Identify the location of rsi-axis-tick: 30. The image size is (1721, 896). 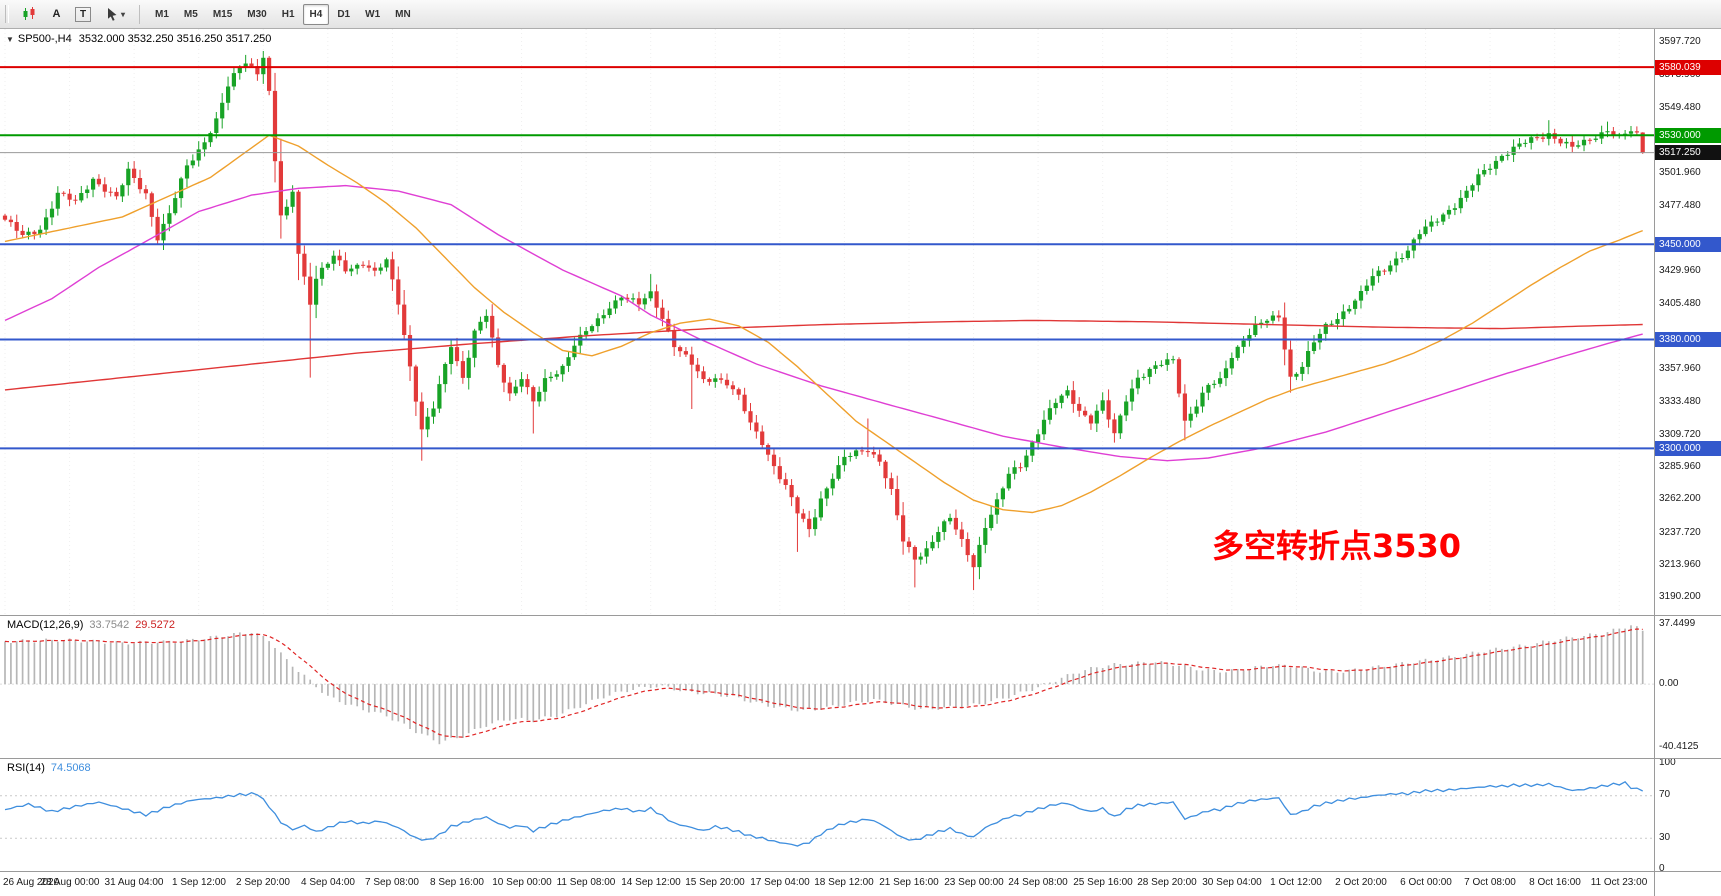
(1665, 837).